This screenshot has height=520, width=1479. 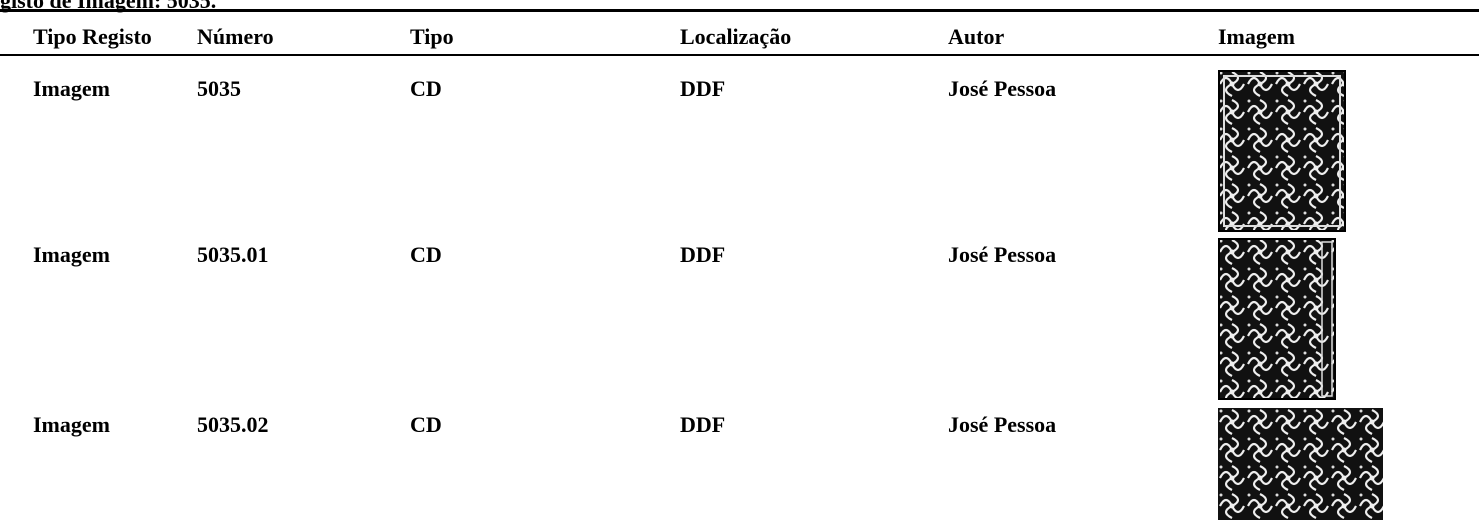 What do you see at coordinates (736, 36) in the screenshot?
I see `column-header: Localização` at bounding box center [736, 36].